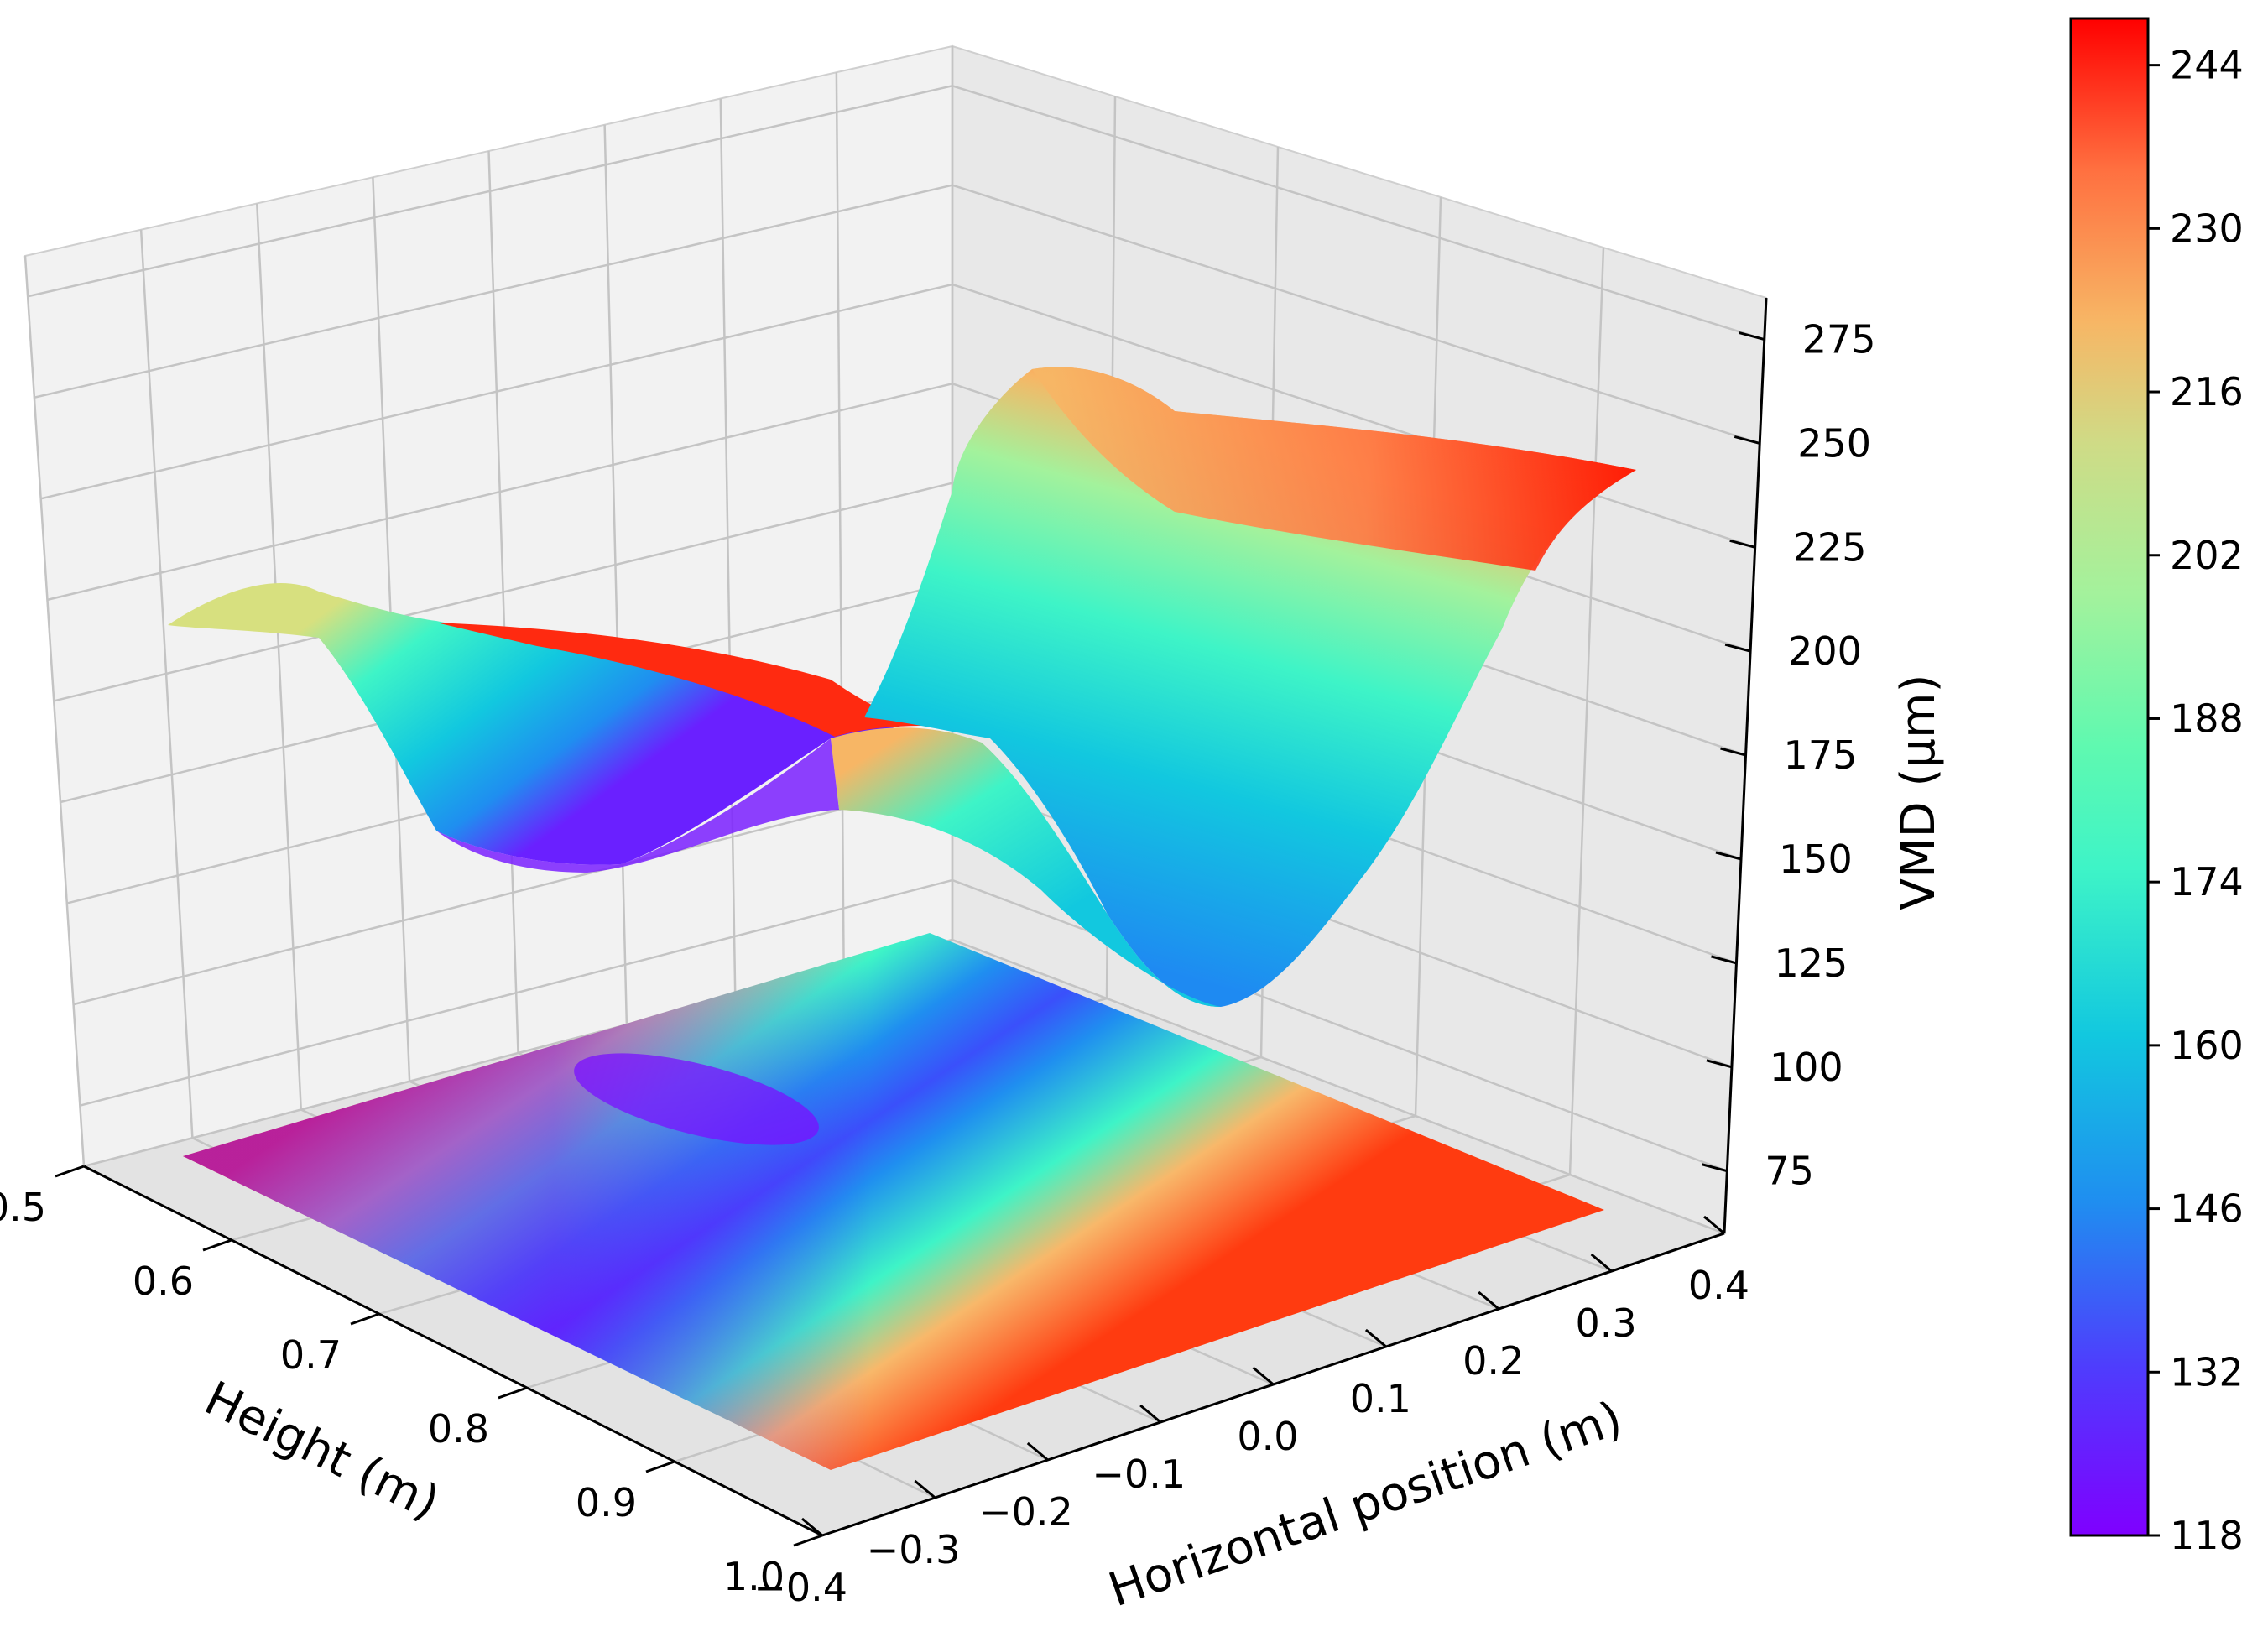 The height and width of the screenshot is (1642, 2268). What do you see at coordinates (1587, 711) in the screenshot?
I see `x-gridline-wall` at bounding box center [1587, 711].